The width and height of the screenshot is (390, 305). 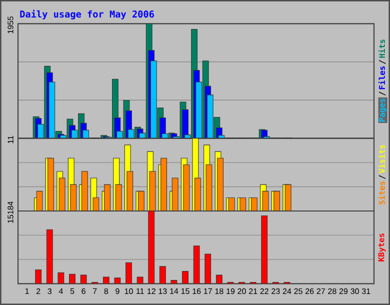 I want to click on x-tick-label: 5, so click(x=72, y=291).